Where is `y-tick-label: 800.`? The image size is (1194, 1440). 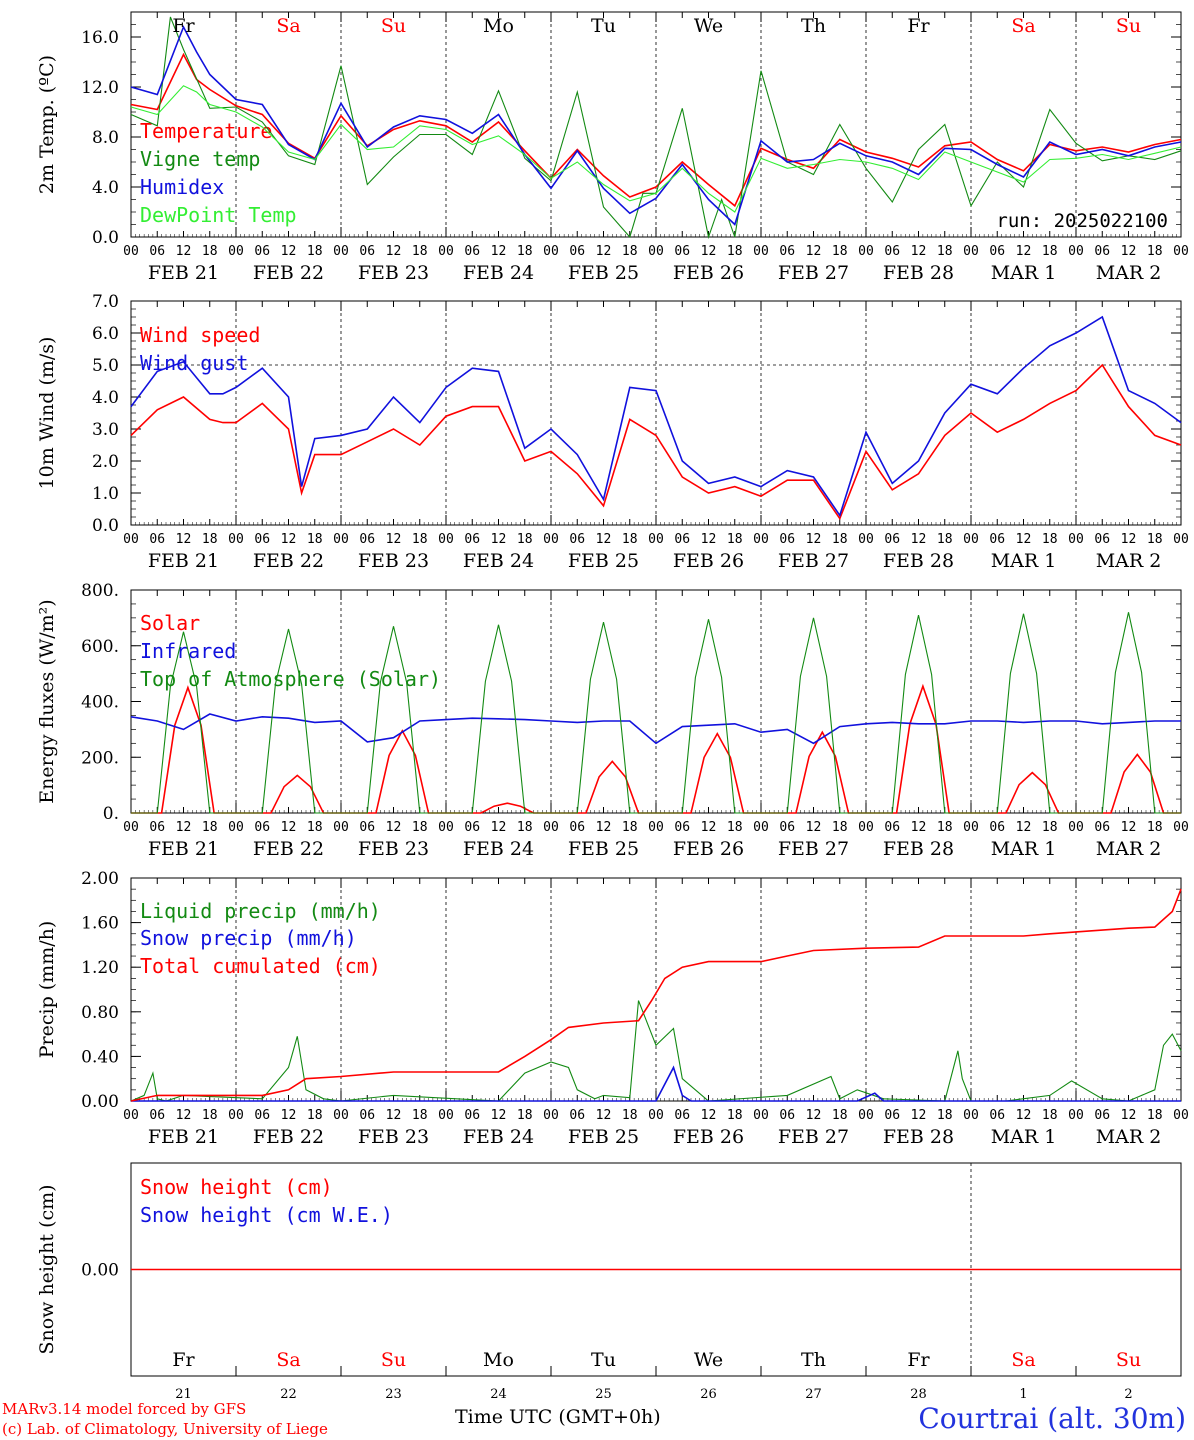
y-tick-label: 800. is located at coordinates (100, 591).